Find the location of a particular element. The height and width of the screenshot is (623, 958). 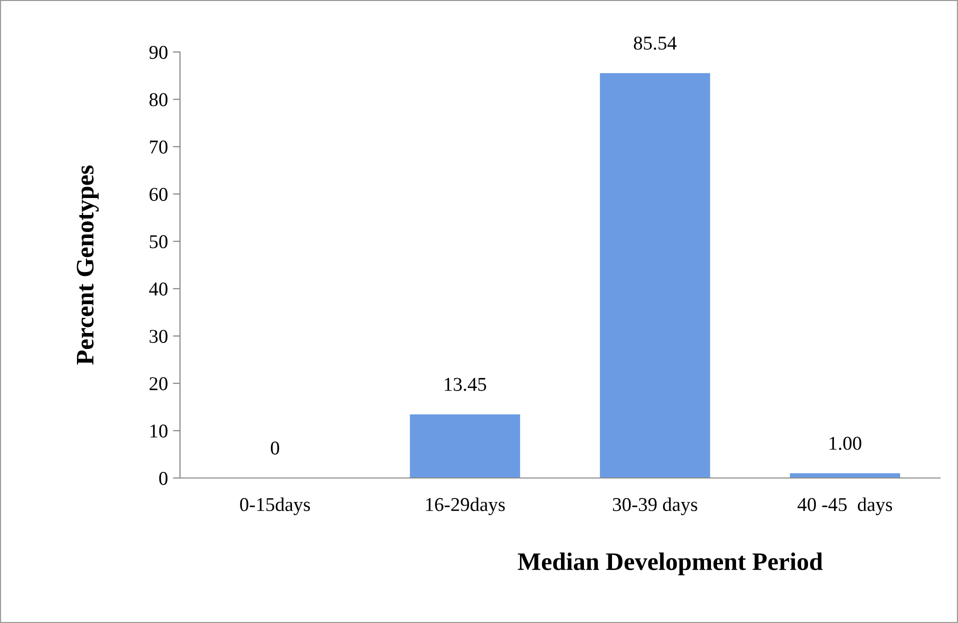

y-tick-label: 50 is located at coordinates (159, 241).